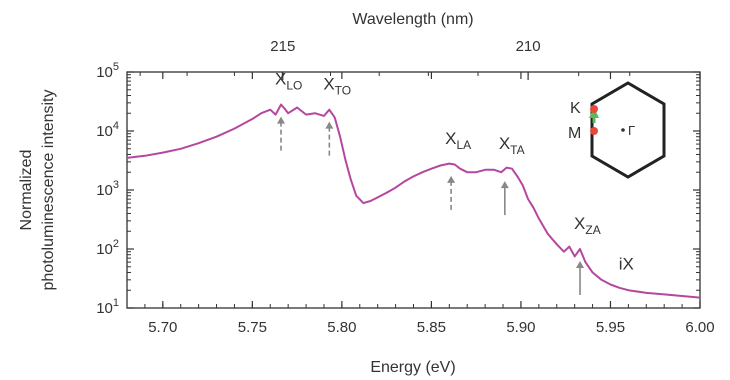 This screenshot has height=380, width=730. Describe the element at coordinates (574, 133) in the screenshot. I see `m-point-label: M` at that location.